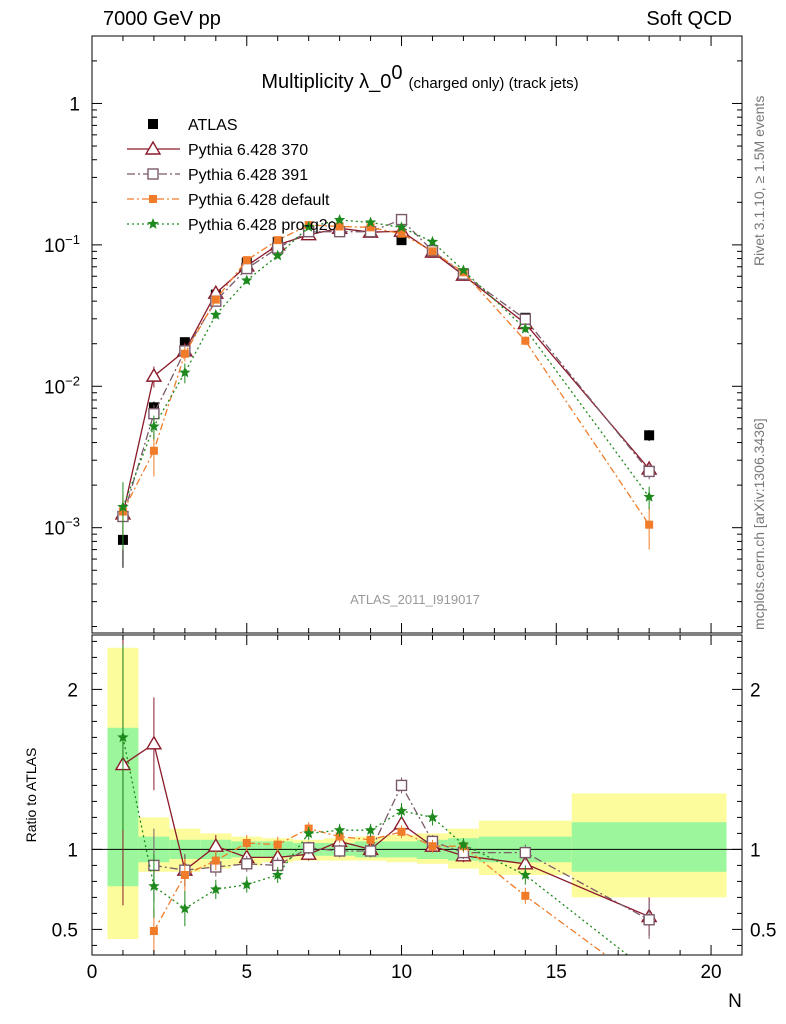  What do you see at coordinates (763, 930) in the screenshot?
I see `ratio-y-tick-label-right: 0.5` at bounding box center [763, 930].